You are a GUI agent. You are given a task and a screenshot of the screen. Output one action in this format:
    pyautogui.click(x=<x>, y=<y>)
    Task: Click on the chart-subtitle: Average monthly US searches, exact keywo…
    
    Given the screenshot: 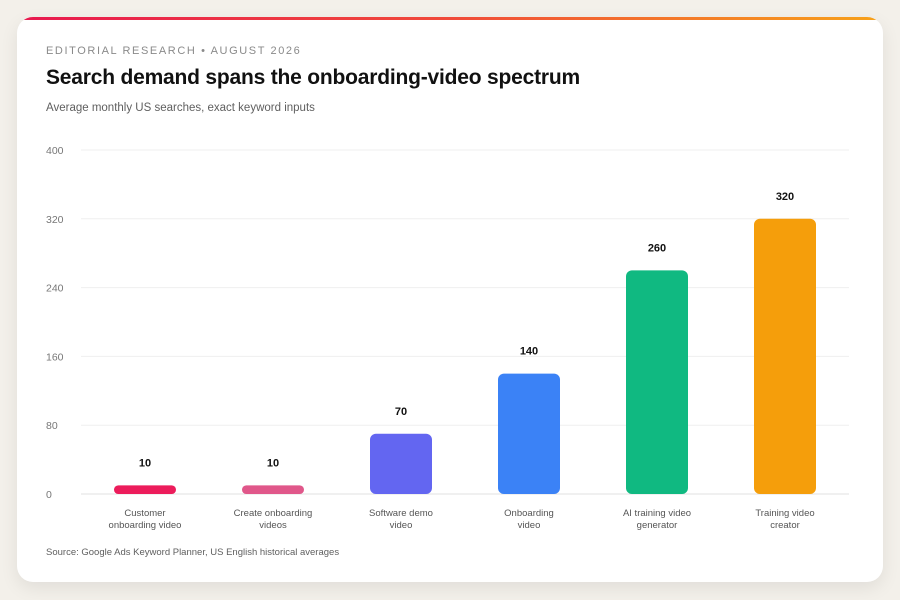 What is the action you would take?
    pyautogui.click(x=180, y=108)
    